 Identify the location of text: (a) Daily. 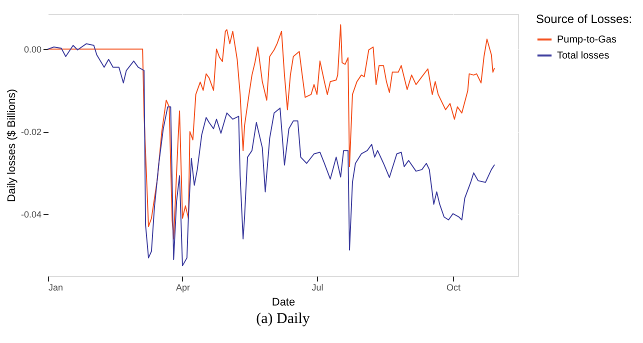
(283, 319).